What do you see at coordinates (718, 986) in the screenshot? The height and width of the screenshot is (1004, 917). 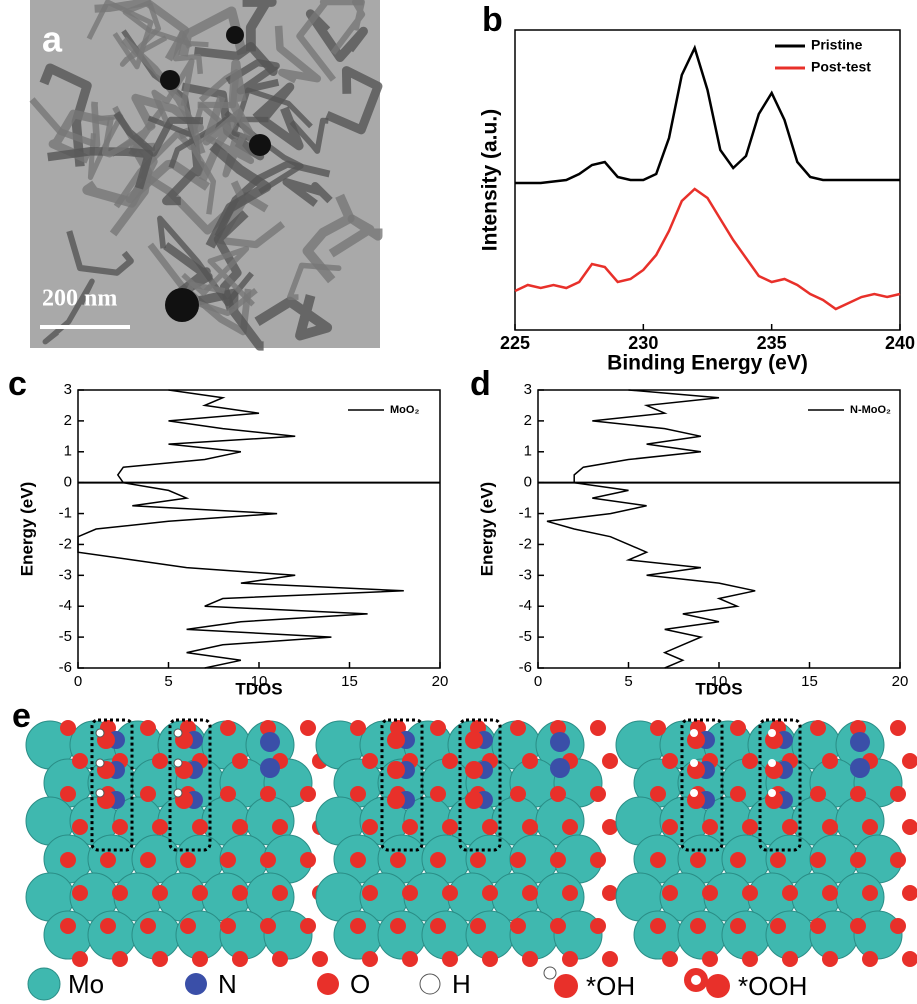 I see `legend-icon` at bounding box center [718, 986].